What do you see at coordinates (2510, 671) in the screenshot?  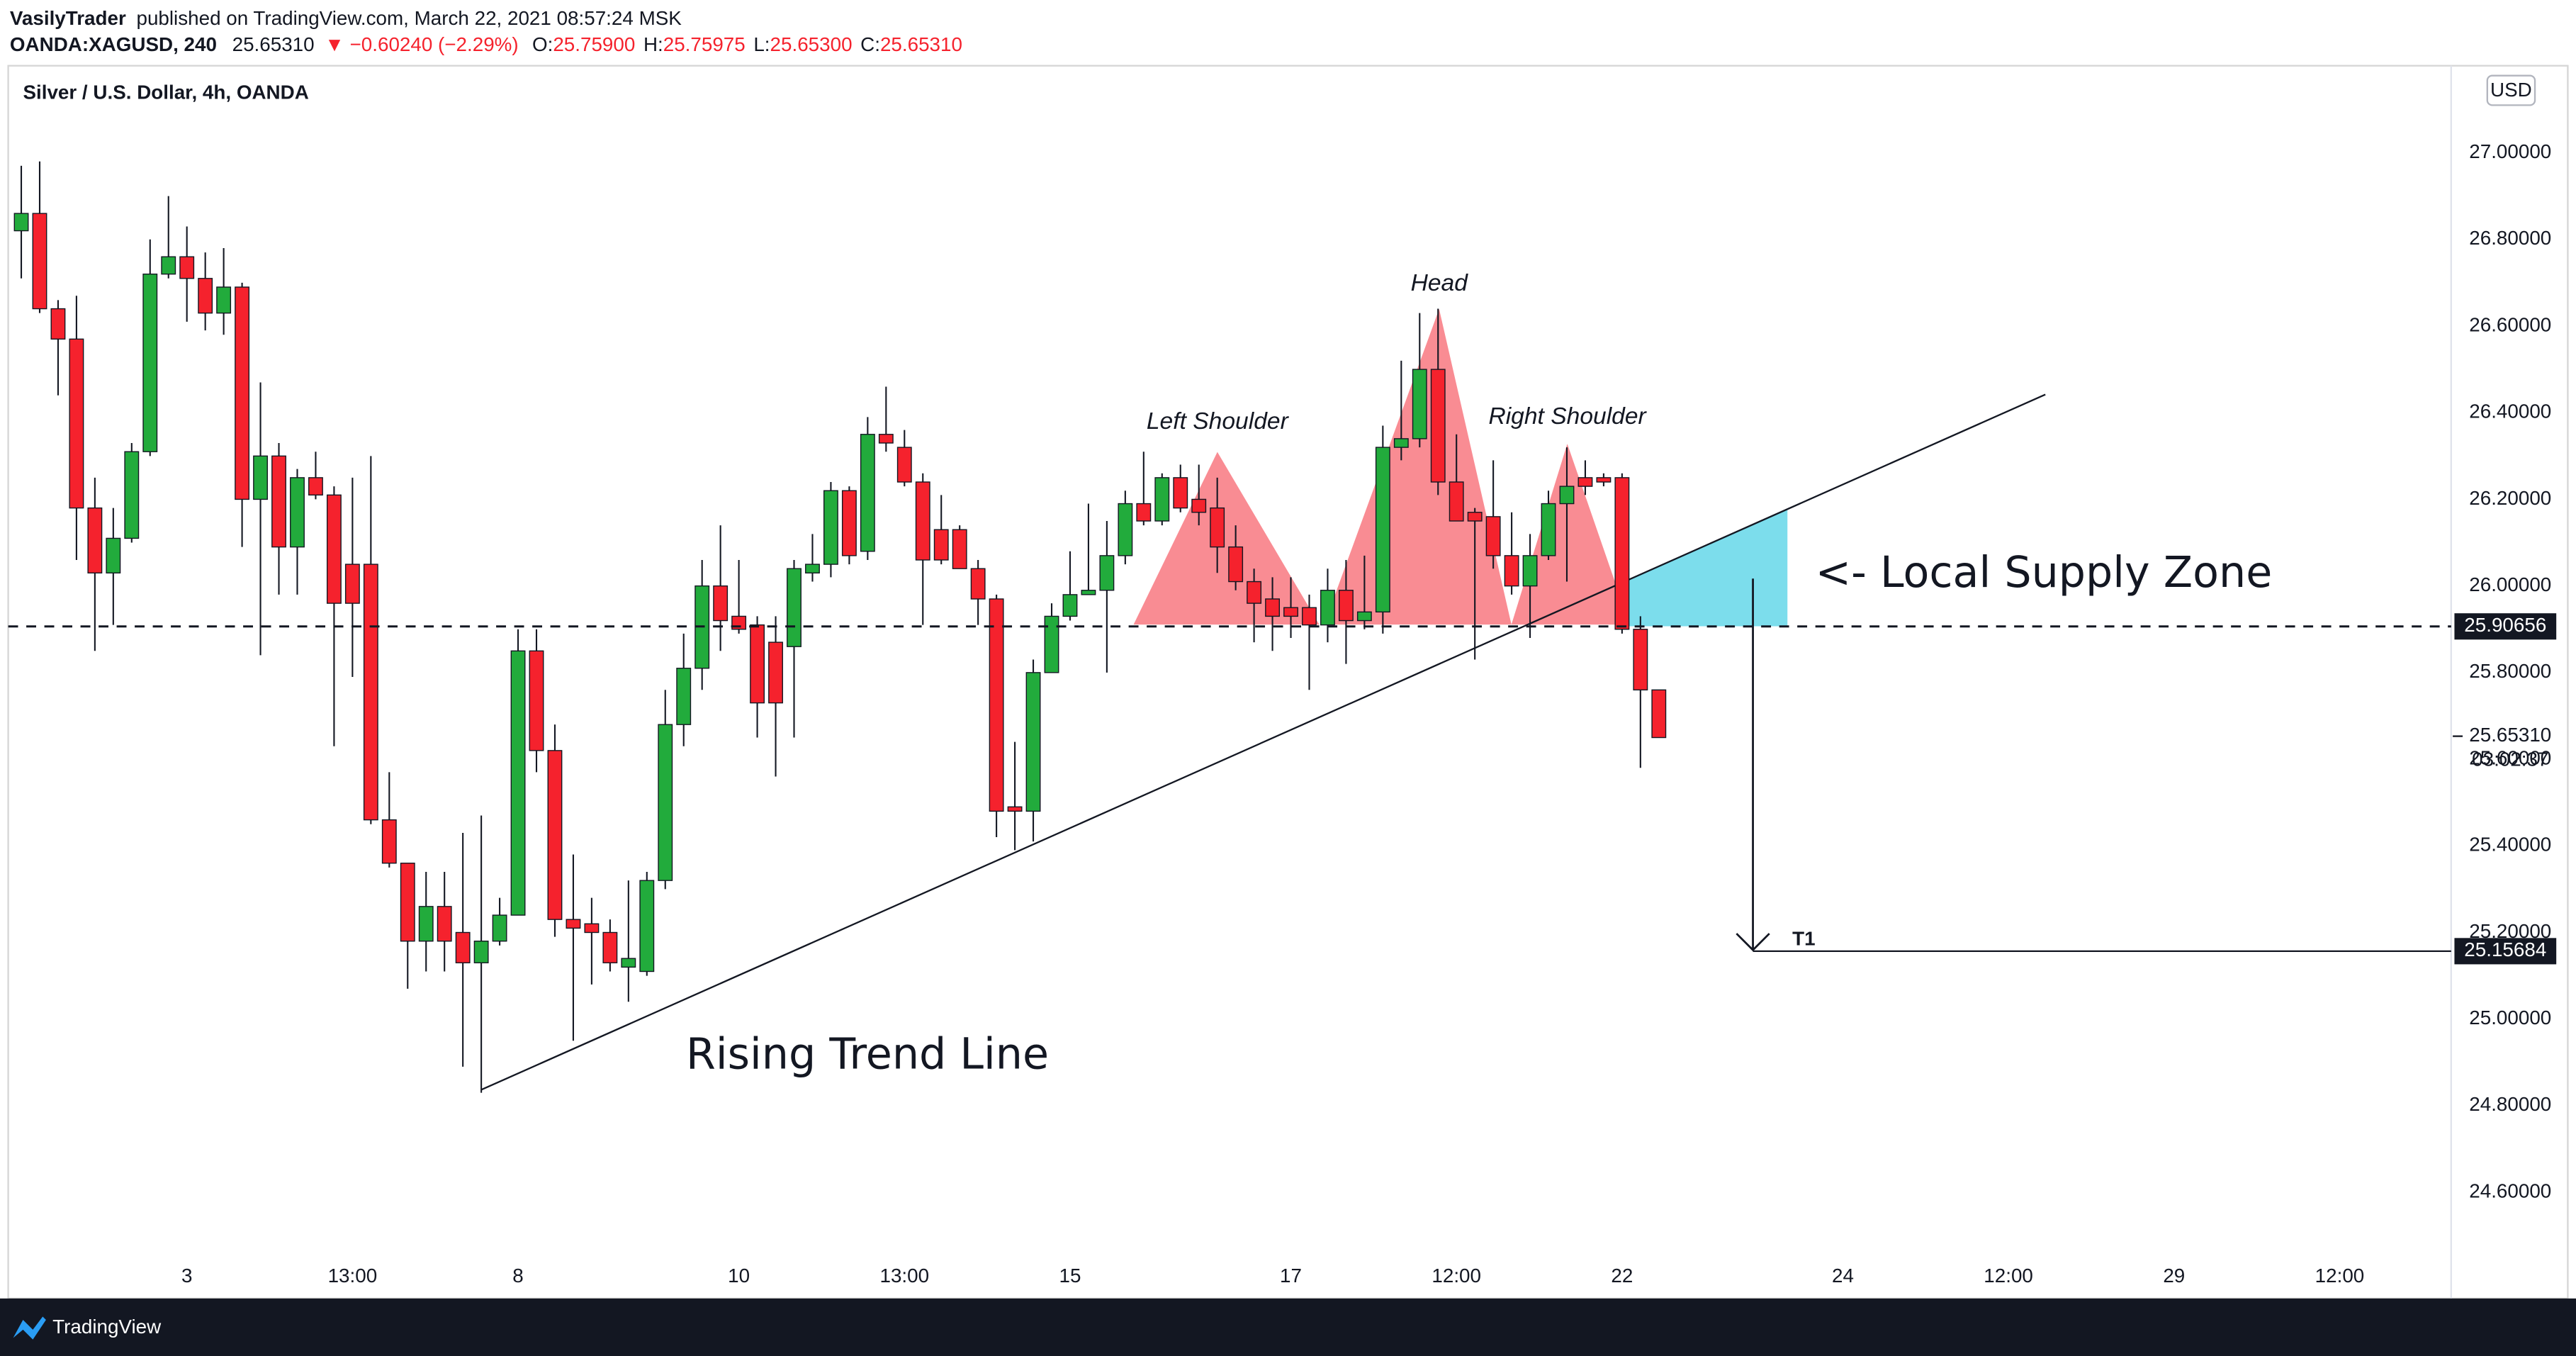 I see `y-tick-label: 25.80000` at bounding box center [2510, 671].